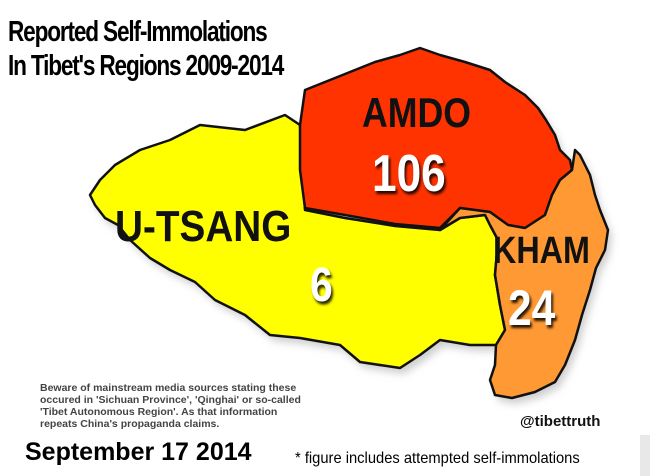 Image resolution: width=650 pixels, height=476 pixels. What do you see at coordinates (321, 285) in the screenshot?
I see `u-tsang-count: 6` at bounding box center [321, 285].